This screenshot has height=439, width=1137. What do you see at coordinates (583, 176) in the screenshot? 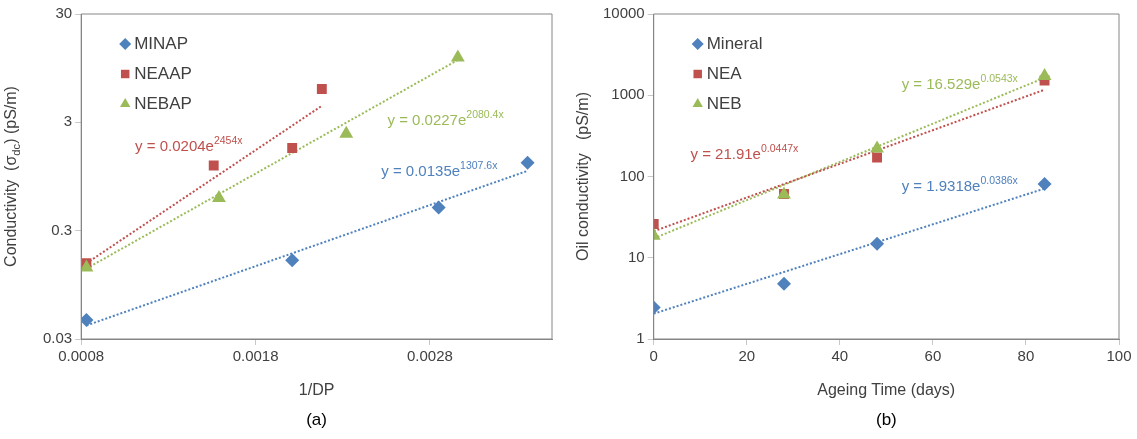
I see `y-axis-title: Oil conductivity (pS/m)` at bounding box center [583, 176].